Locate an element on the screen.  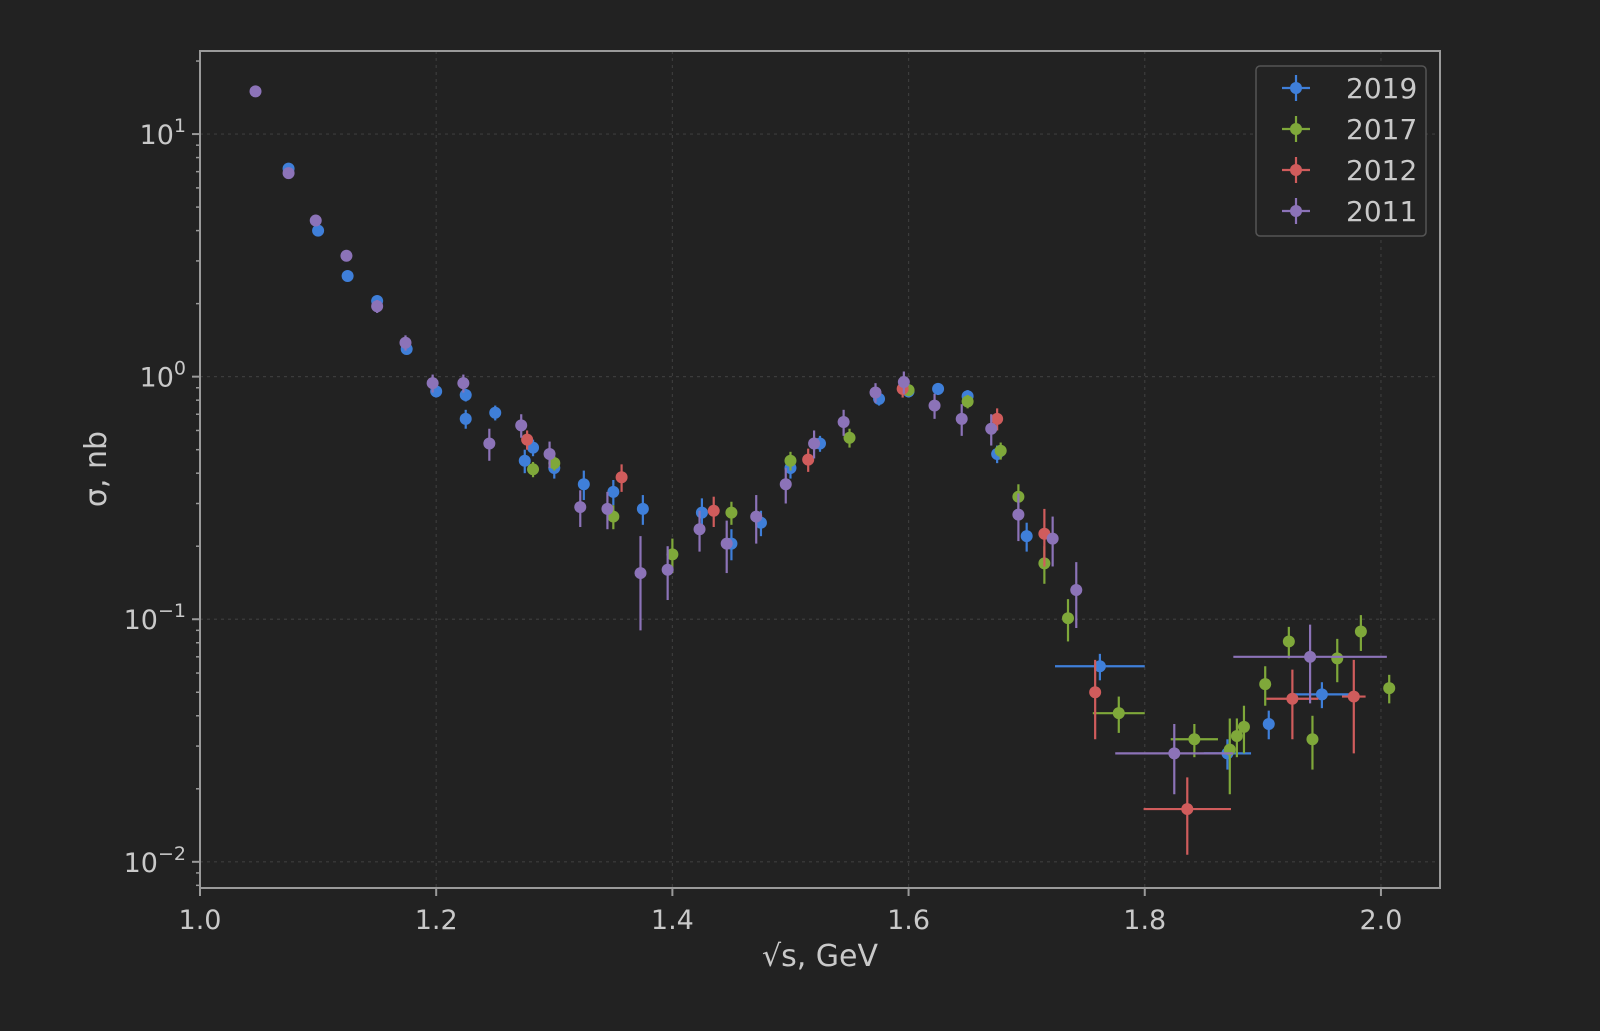
x-tick-label: 2.0 is located at coordinates (1380, 920).